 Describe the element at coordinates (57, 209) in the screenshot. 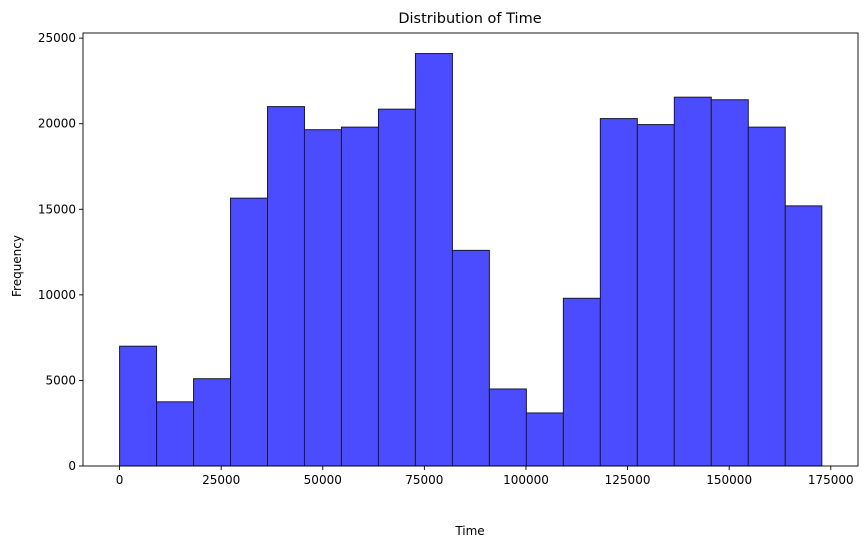

I see `y-tick-label: 15000` at that location.